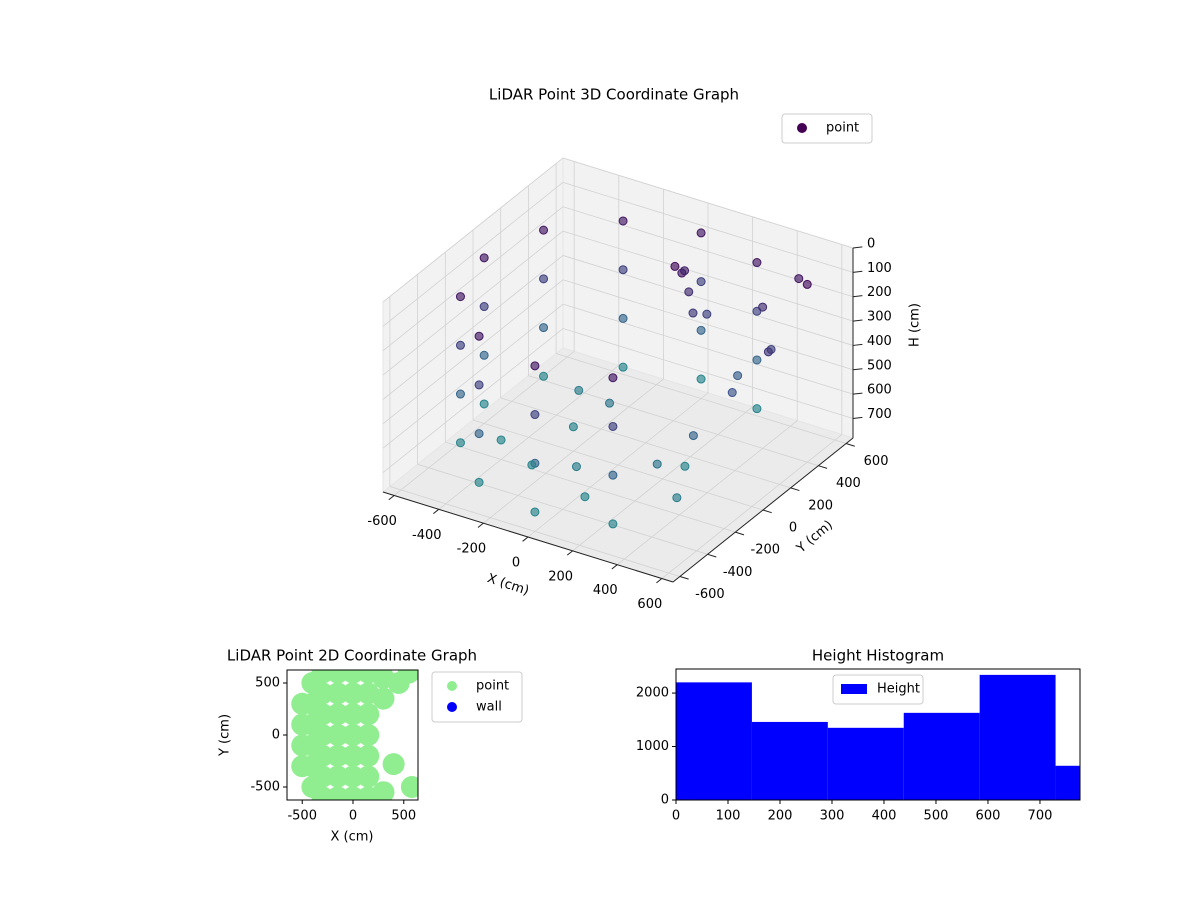 The width and height of the screenshot is (1200, 900). I want to click on y-tick-label: 600, so click(876, 461).